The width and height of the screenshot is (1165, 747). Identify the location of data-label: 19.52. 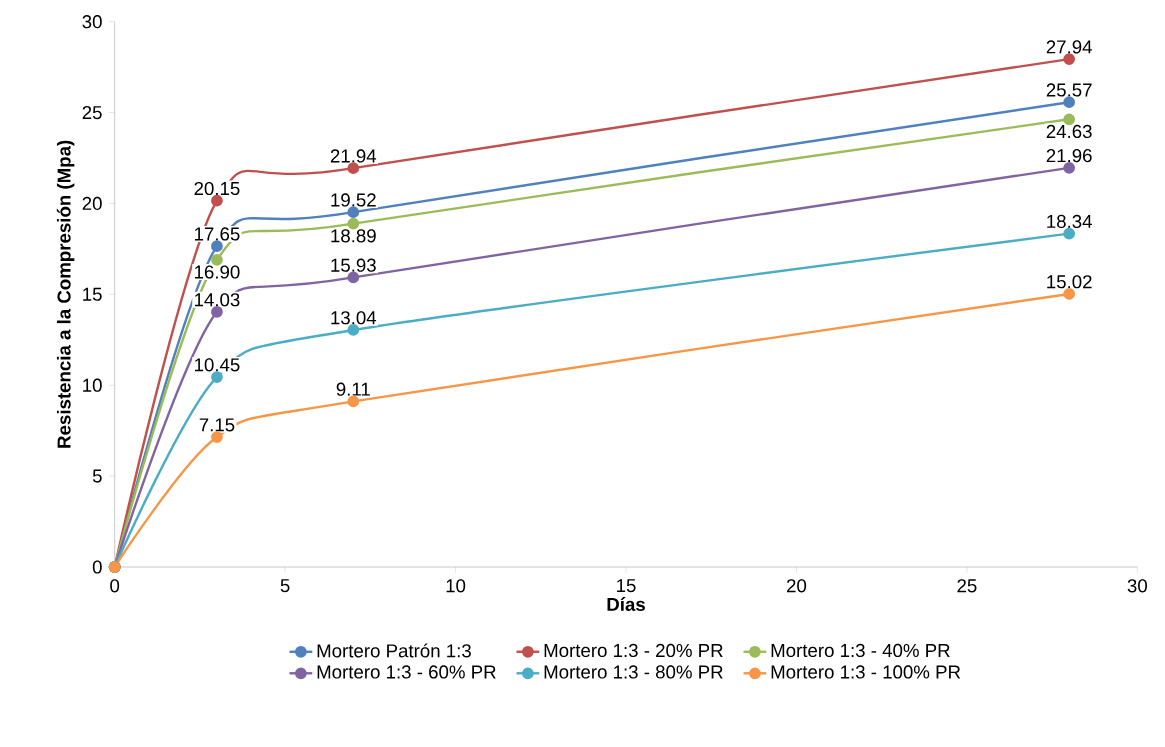
(353, 200).